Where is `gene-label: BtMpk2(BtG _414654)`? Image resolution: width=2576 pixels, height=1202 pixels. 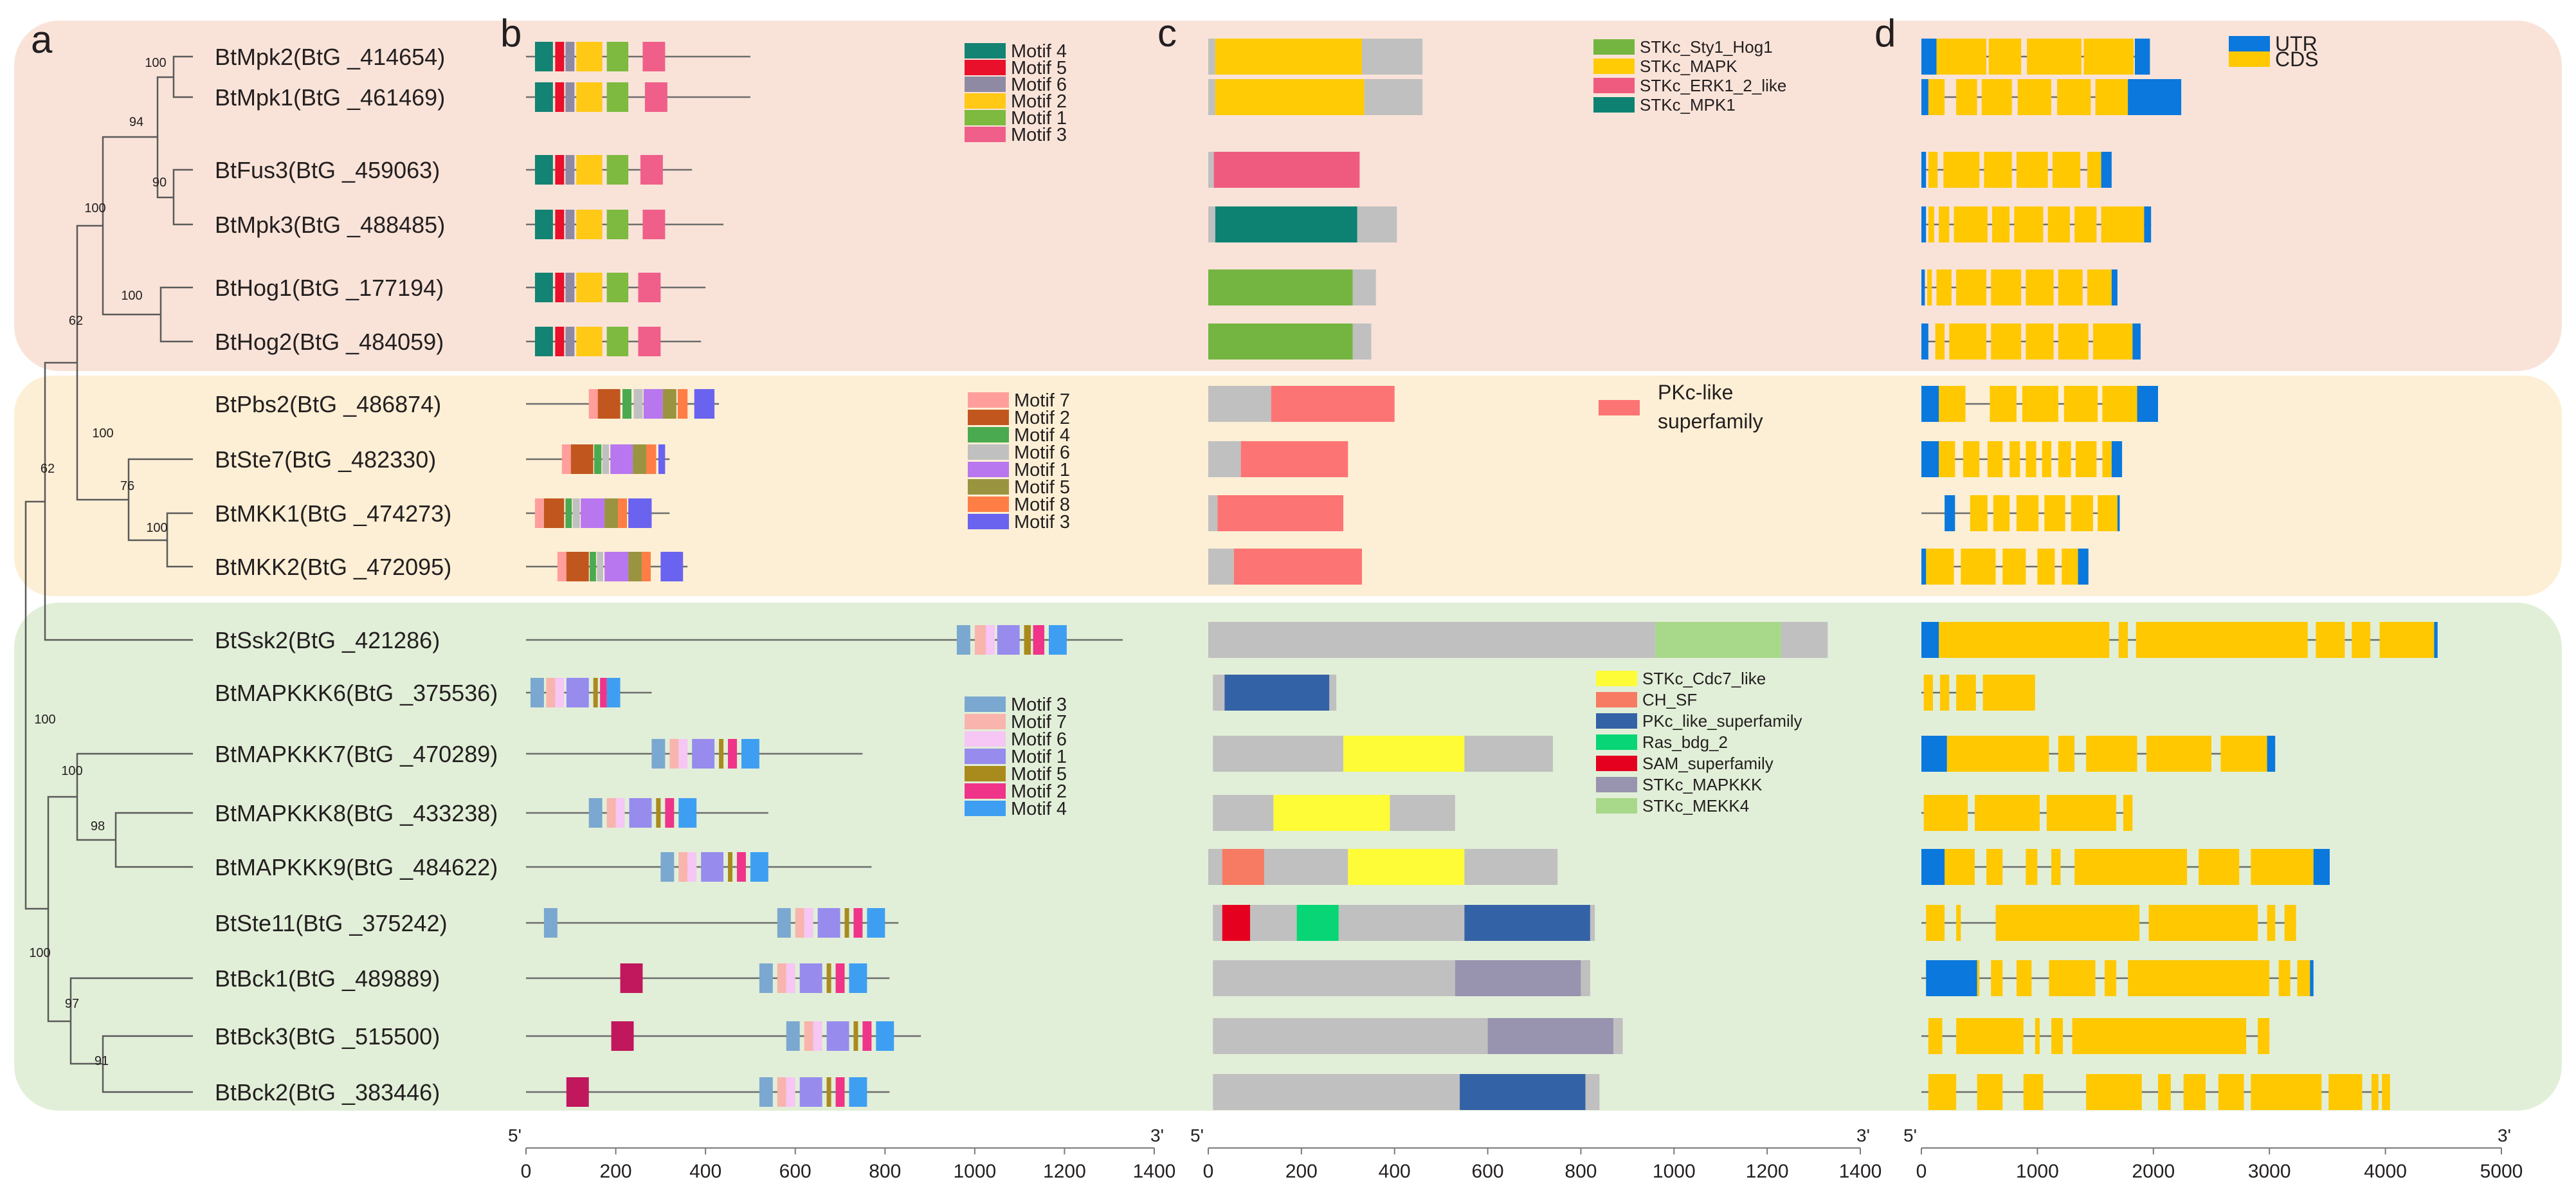
gene-label: BtMpk2(BtG _414654) is located at coordinates (330, 57).